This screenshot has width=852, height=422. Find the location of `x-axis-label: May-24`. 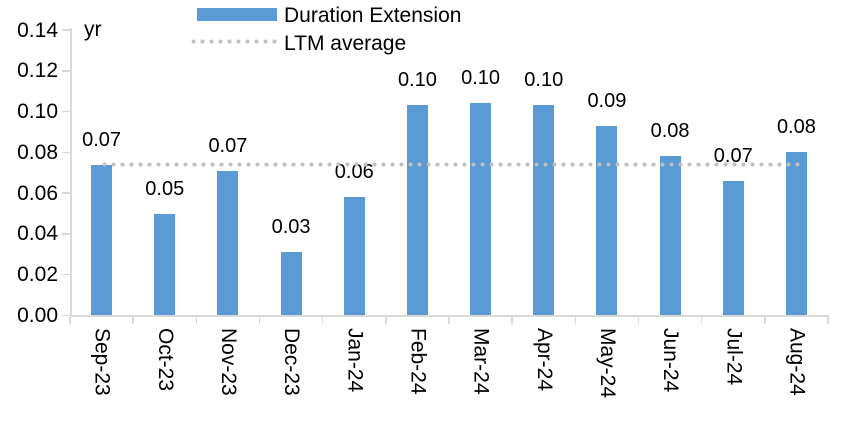

x-axis-label: May-24 is located at coordinates (607, 362).